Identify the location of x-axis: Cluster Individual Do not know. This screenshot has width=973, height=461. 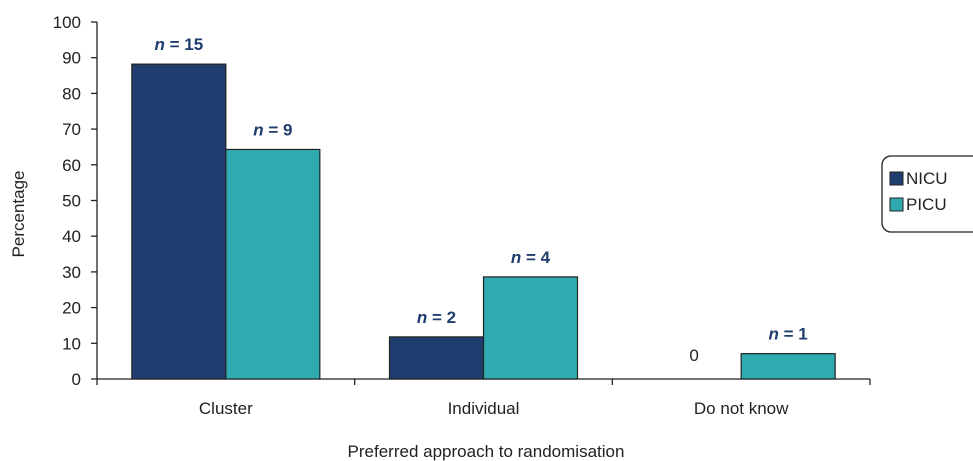
(483, 398).